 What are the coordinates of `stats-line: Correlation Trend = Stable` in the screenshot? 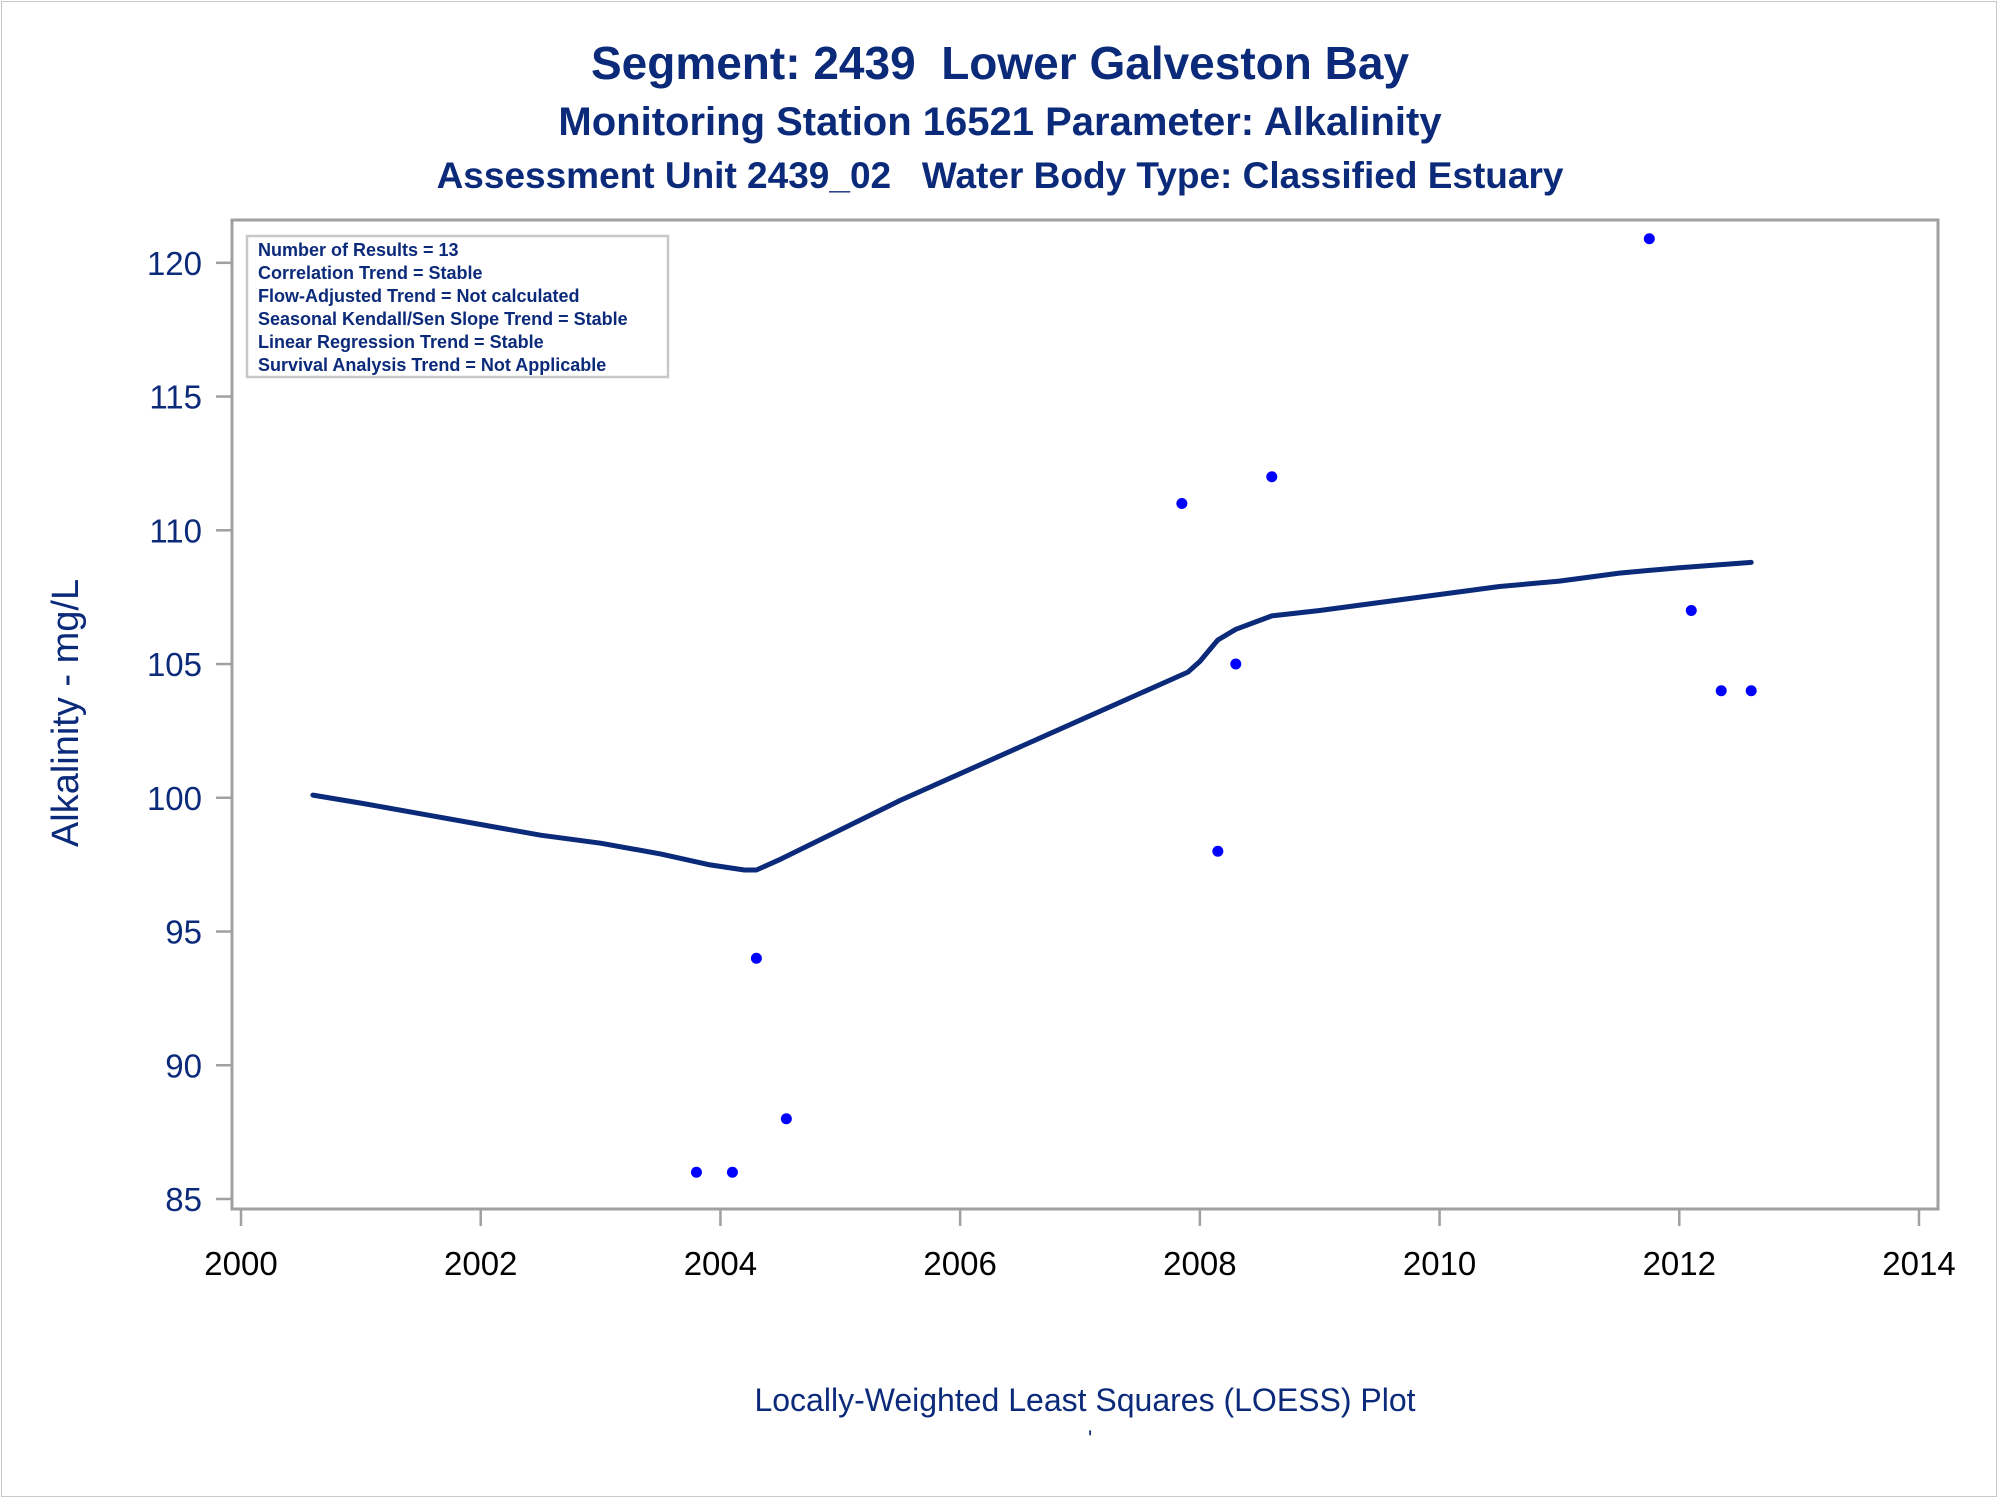 It's located at (370, 273).